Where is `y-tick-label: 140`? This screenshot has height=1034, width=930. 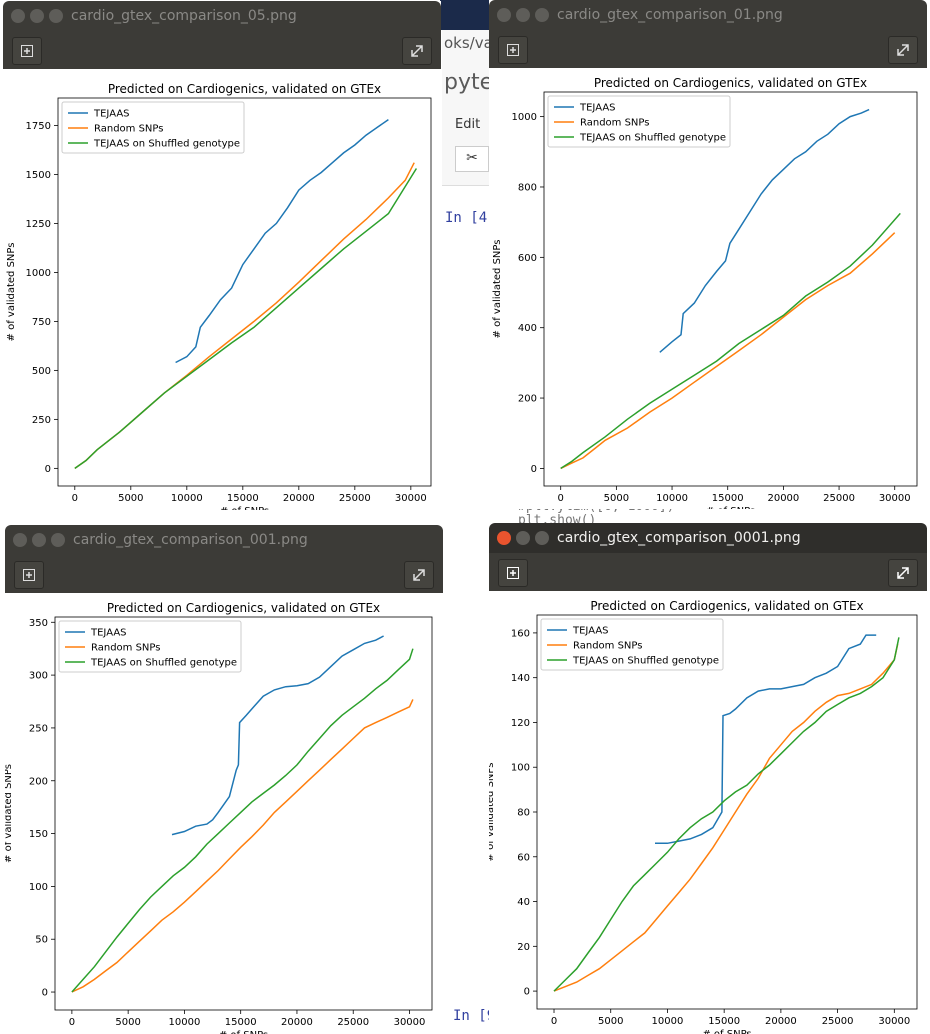 y-tick-label: 140 is located at coordinates (520, 678).